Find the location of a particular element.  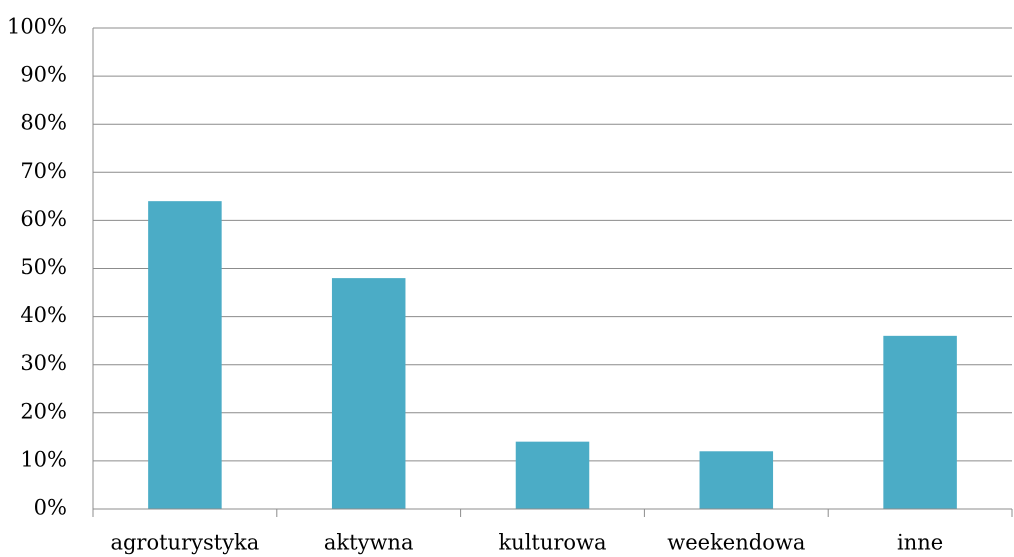

y-tick-label: 50% is located at coordinates (43, 267).